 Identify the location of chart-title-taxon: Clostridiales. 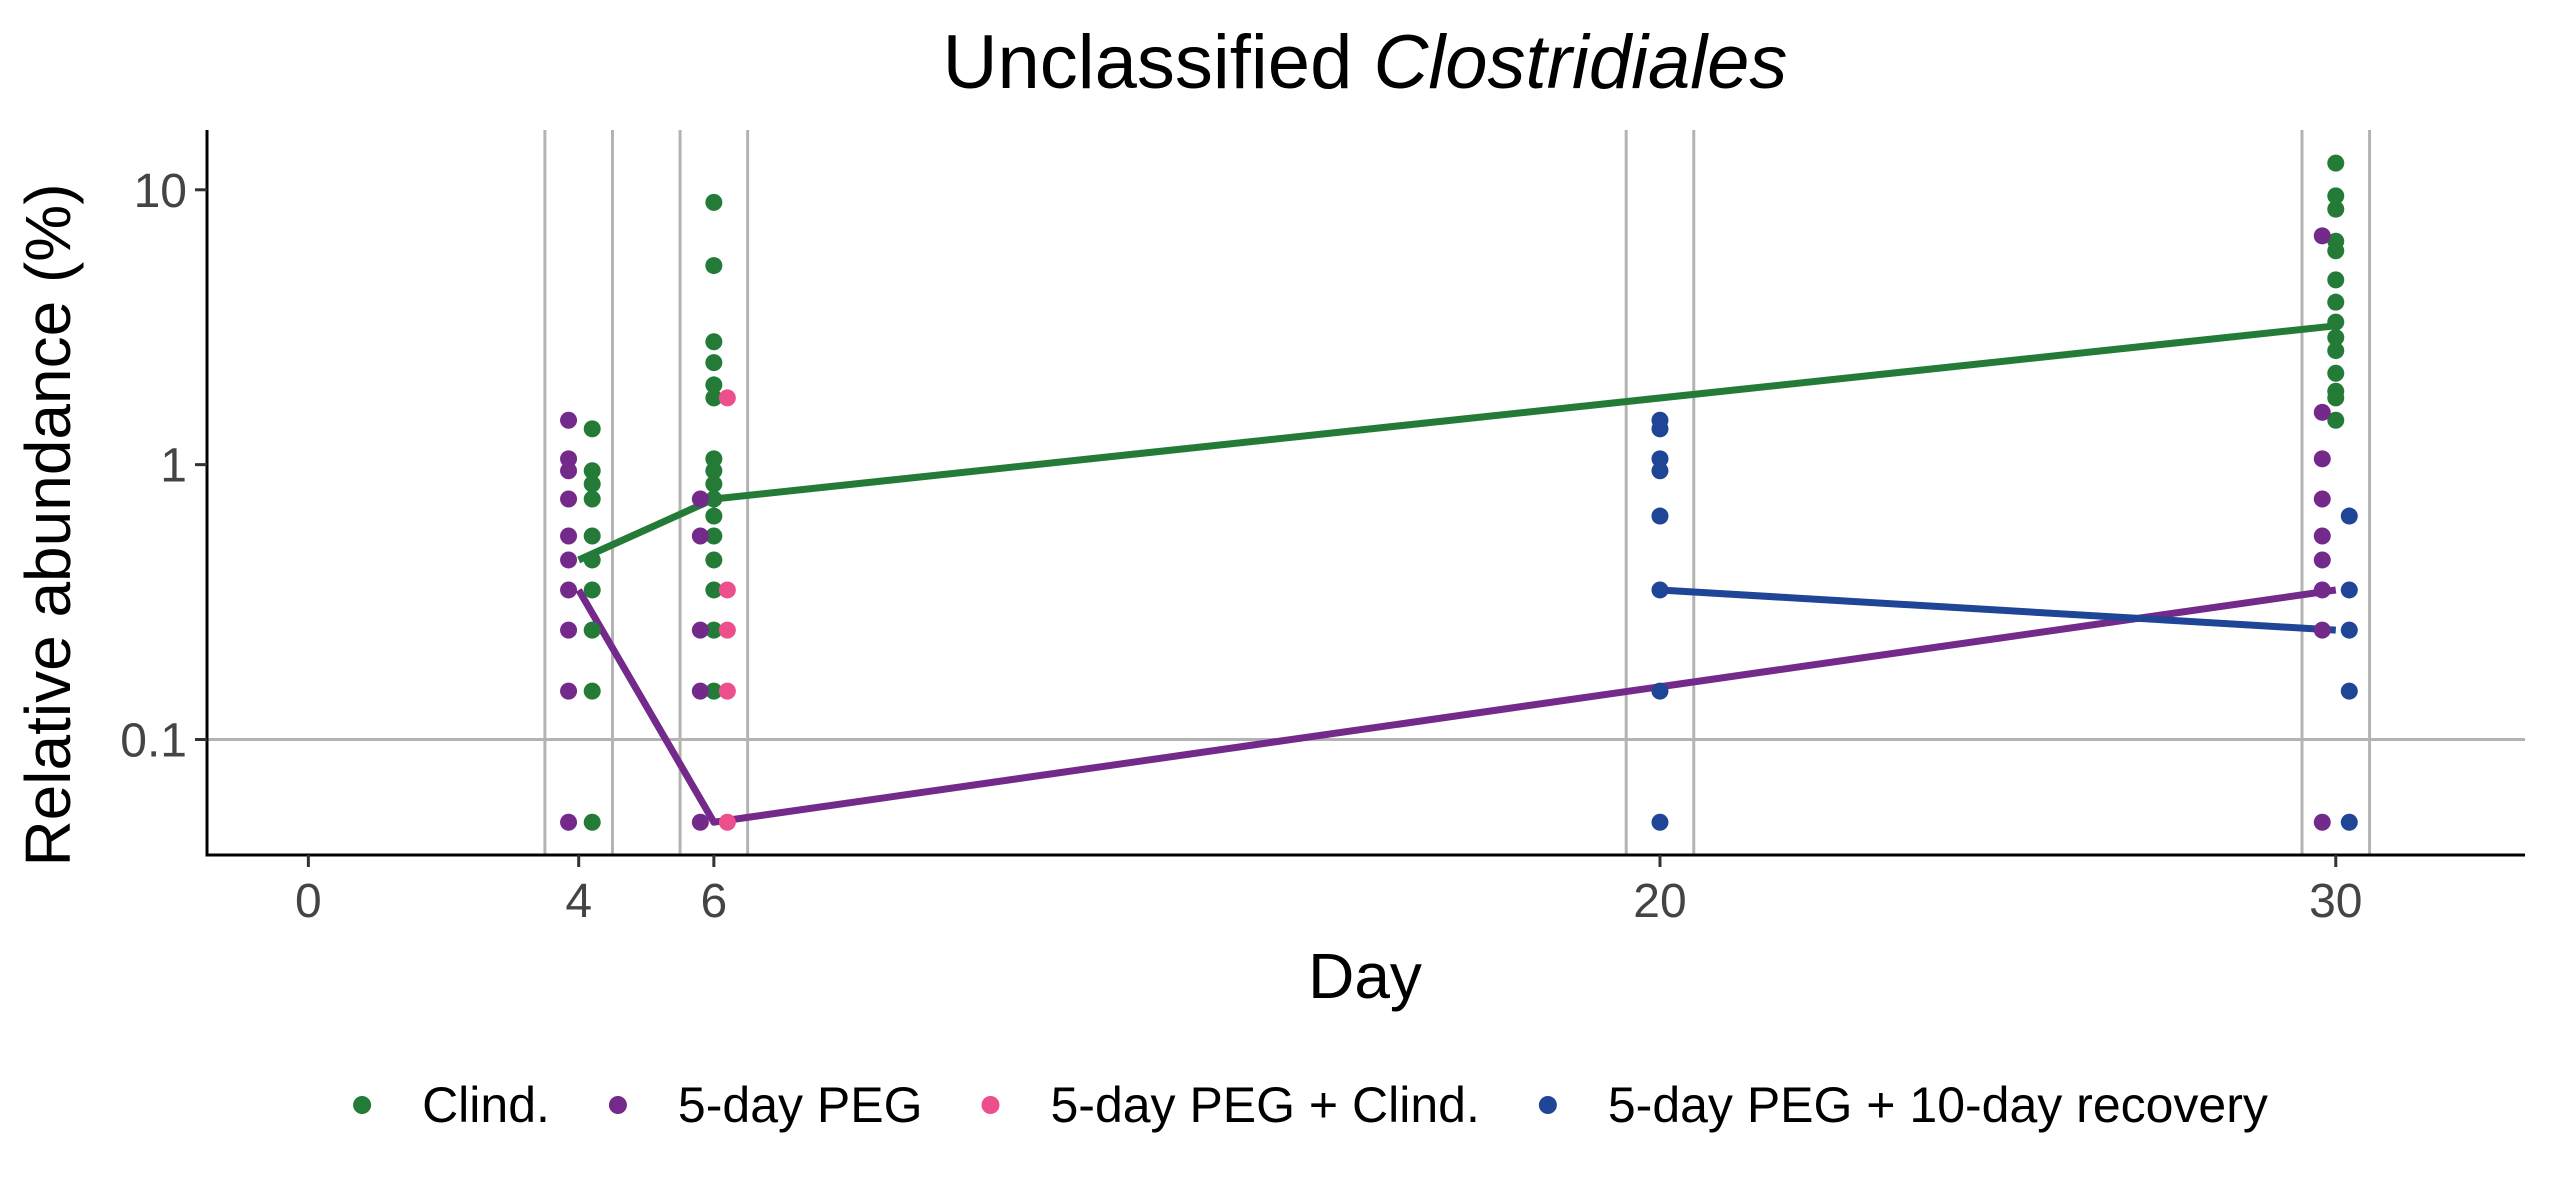
(1580, 62).